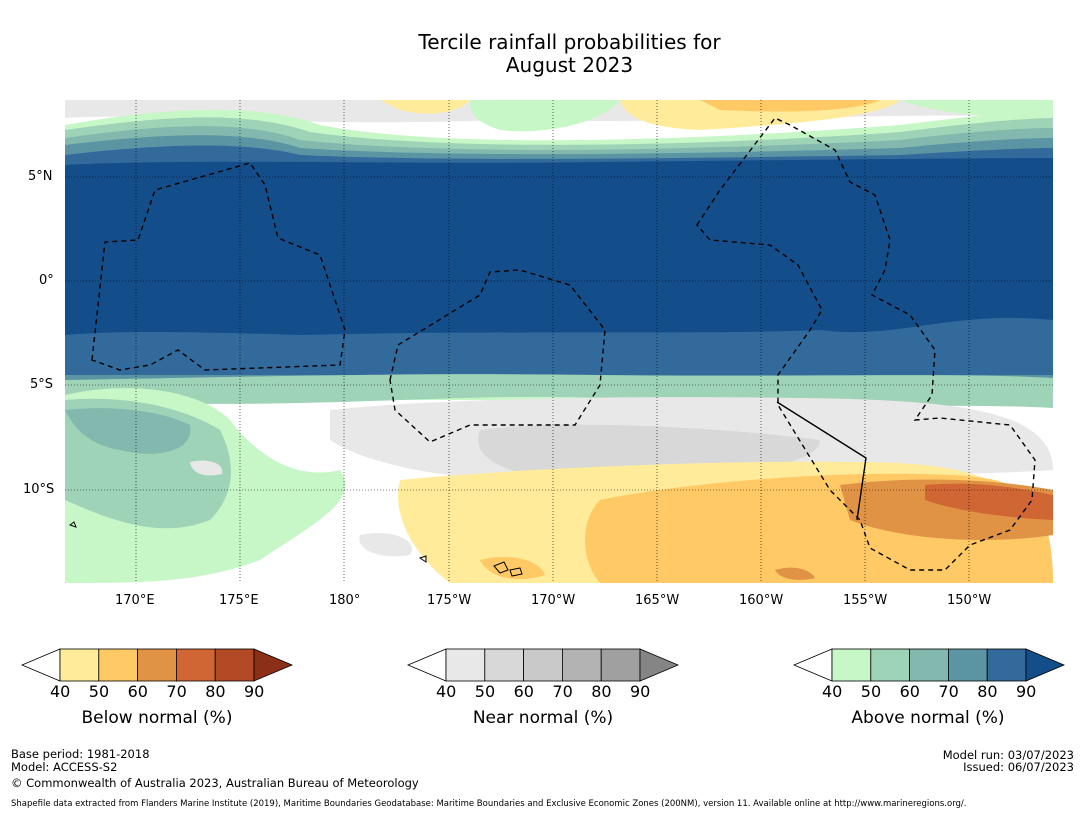 This screenshot has height=816, width=1085. Describe the element at coordinates (821, 461) in the screenshot. I see `boundary-line` at that location.